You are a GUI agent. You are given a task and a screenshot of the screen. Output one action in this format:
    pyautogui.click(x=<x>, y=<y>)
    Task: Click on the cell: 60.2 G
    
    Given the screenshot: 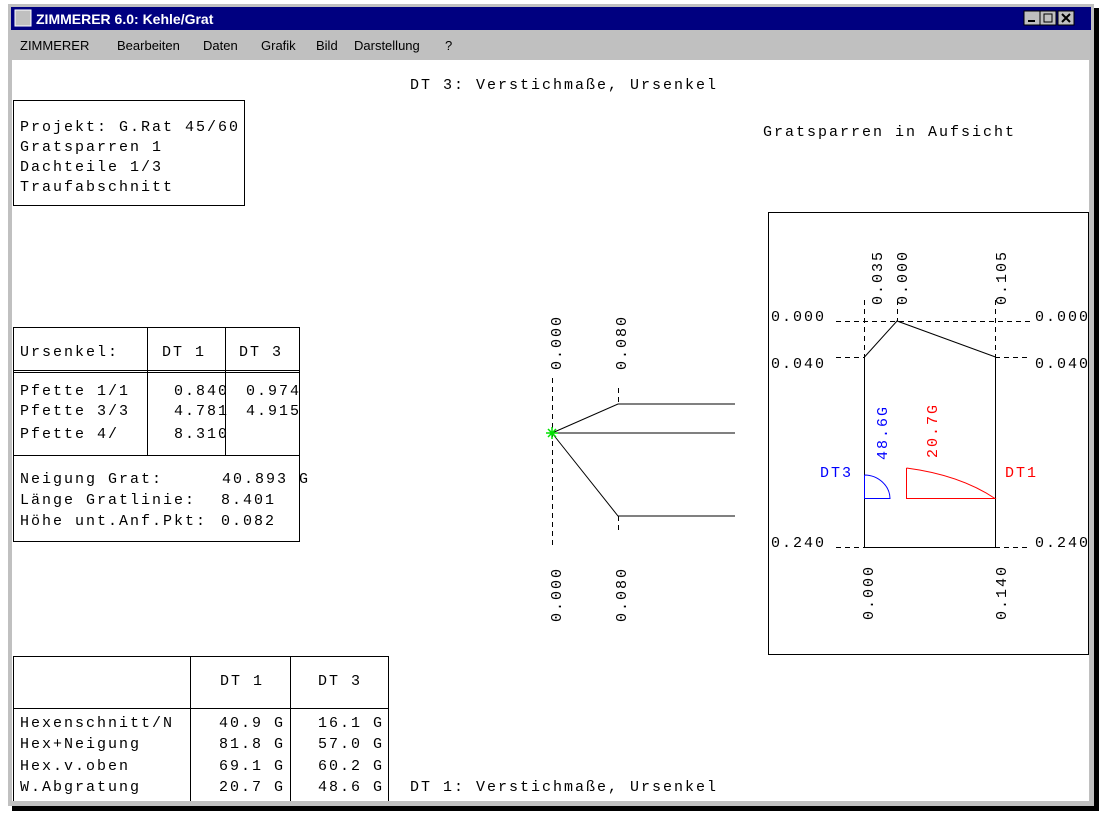 What is the action you would take?
    pyautogui.click(x=351, y=766)
    